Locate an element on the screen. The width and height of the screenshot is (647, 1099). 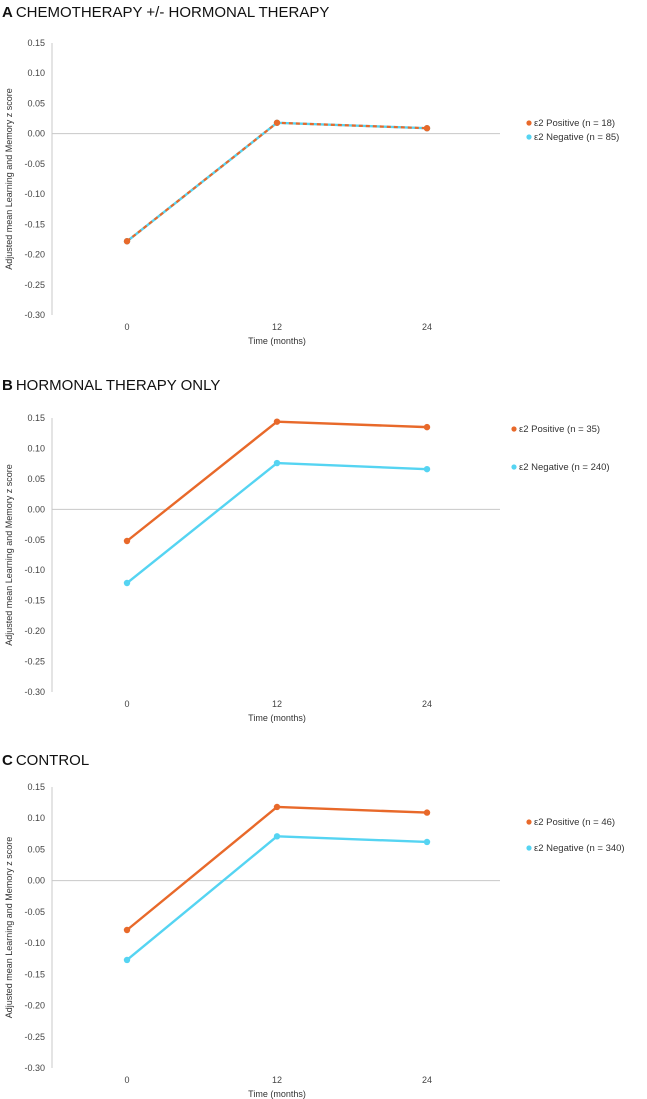
legend-label: ε2 Positive (n = 35) is located at coordinates (559, 429).